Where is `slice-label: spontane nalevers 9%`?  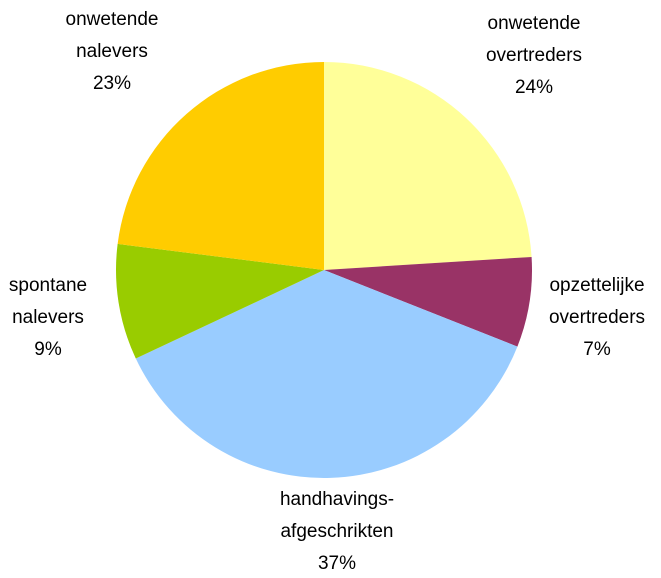
slice-label: spontane nalevers 9% is located at coordinates (48, 318).